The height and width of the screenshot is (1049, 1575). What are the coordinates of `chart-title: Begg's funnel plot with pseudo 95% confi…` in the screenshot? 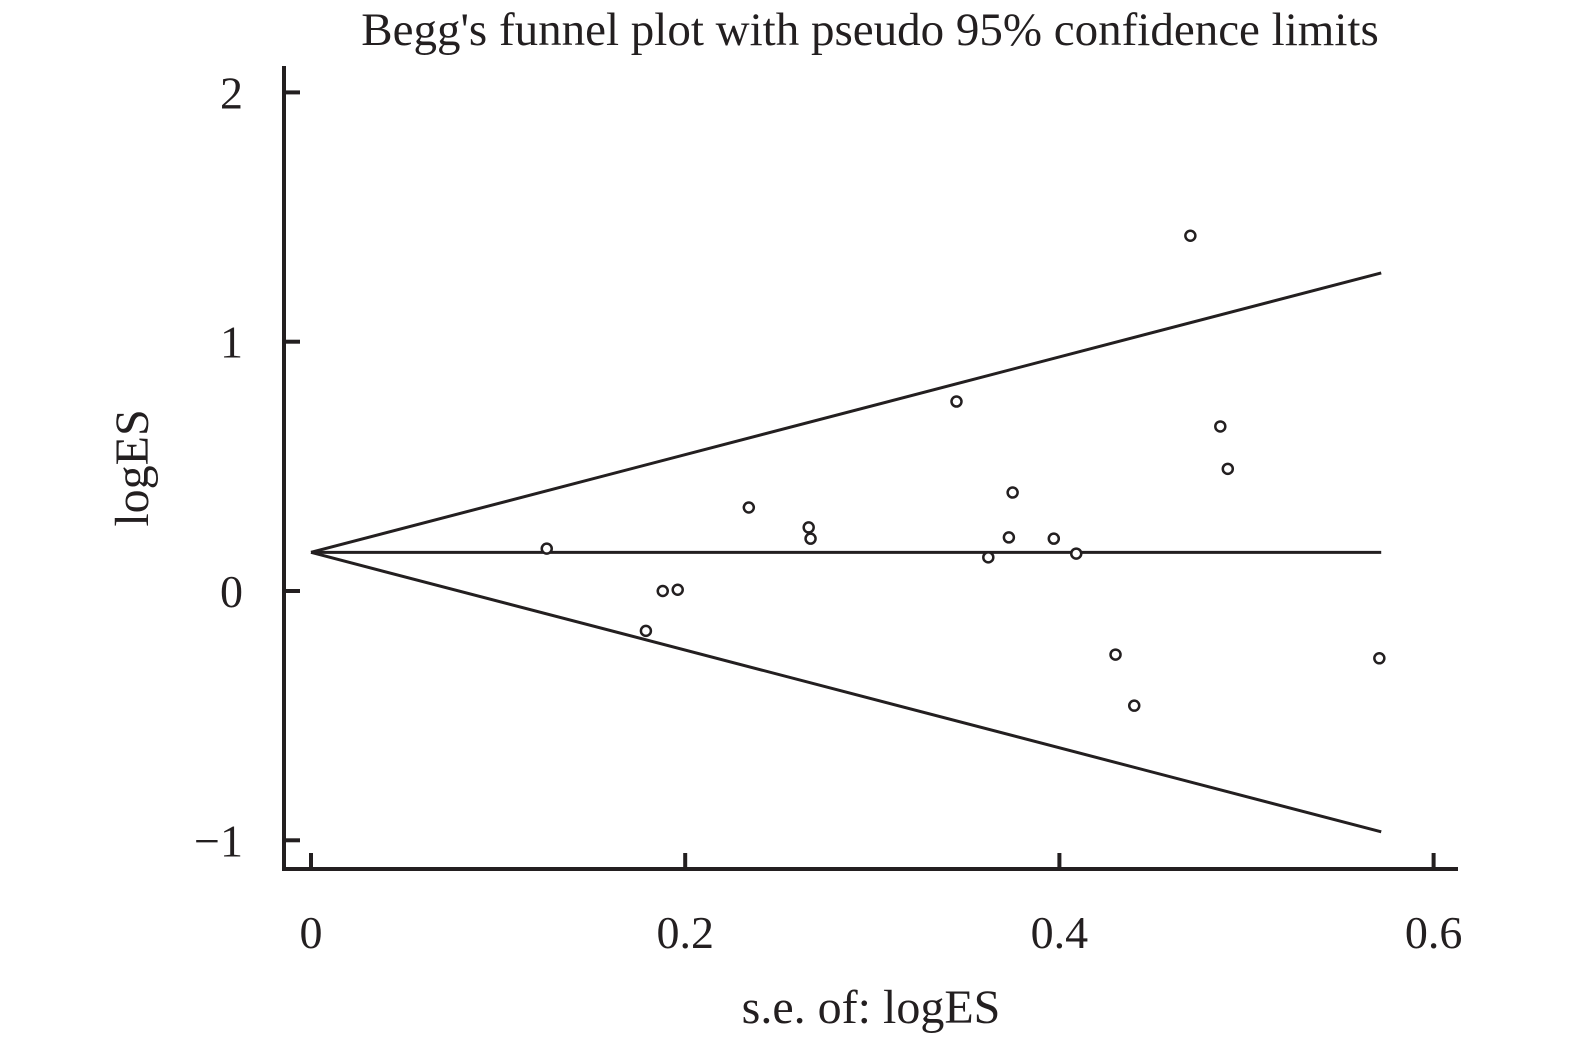 It's located at (870, 30).